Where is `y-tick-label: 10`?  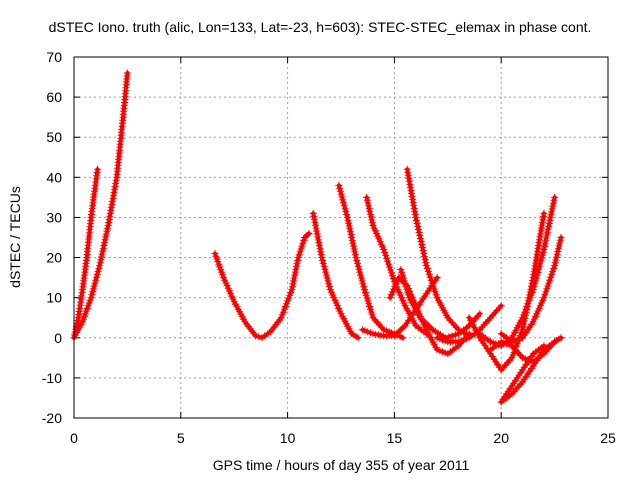 y-tick-label: 10 is located at coordinates (54, 298).